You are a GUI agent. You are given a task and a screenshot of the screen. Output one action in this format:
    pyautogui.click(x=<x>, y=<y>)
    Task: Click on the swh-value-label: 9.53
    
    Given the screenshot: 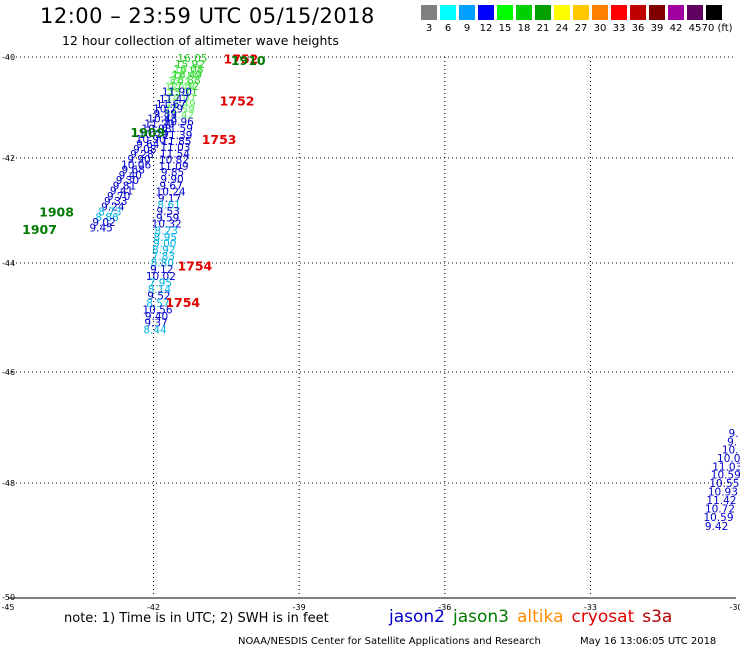 What is the action you would take?
    pyautogui.click(x=167, y=212)
    